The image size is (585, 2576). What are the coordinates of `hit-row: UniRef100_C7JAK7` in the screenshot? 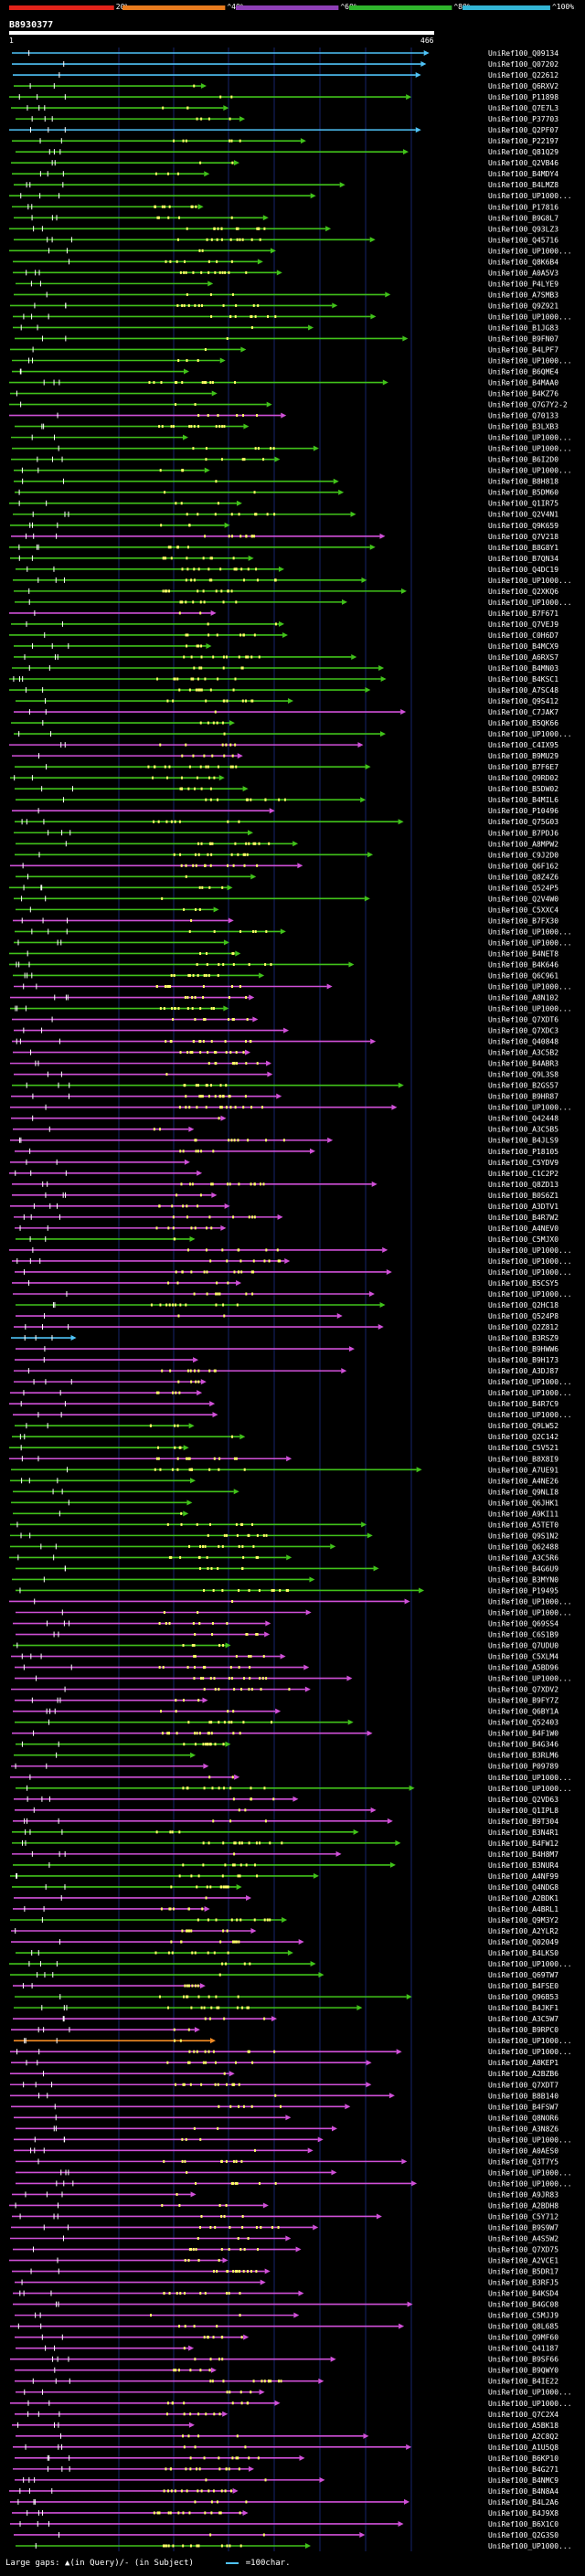 It's located at (286, 712).